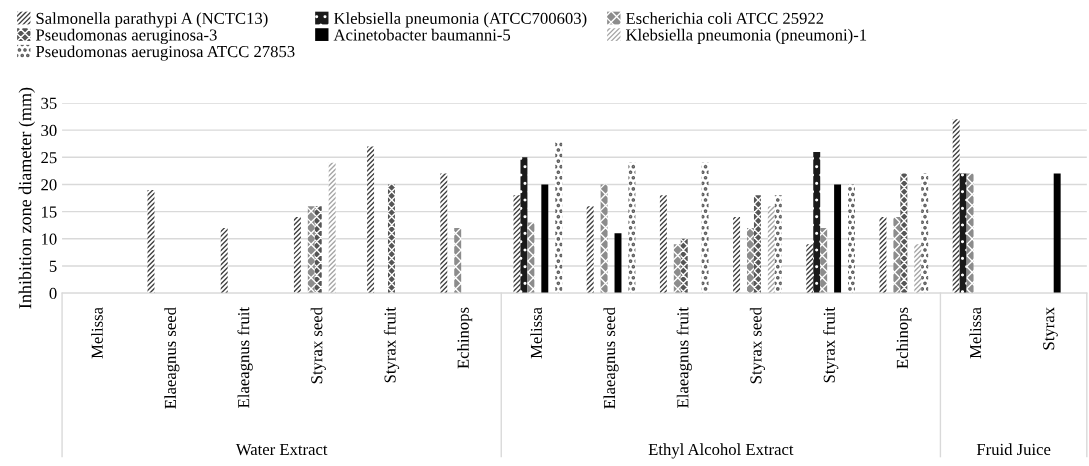 Image resolution: width=1089 pixels, height=466 pixels. I want to click on y-tick-label: 35, so click(49, 103).